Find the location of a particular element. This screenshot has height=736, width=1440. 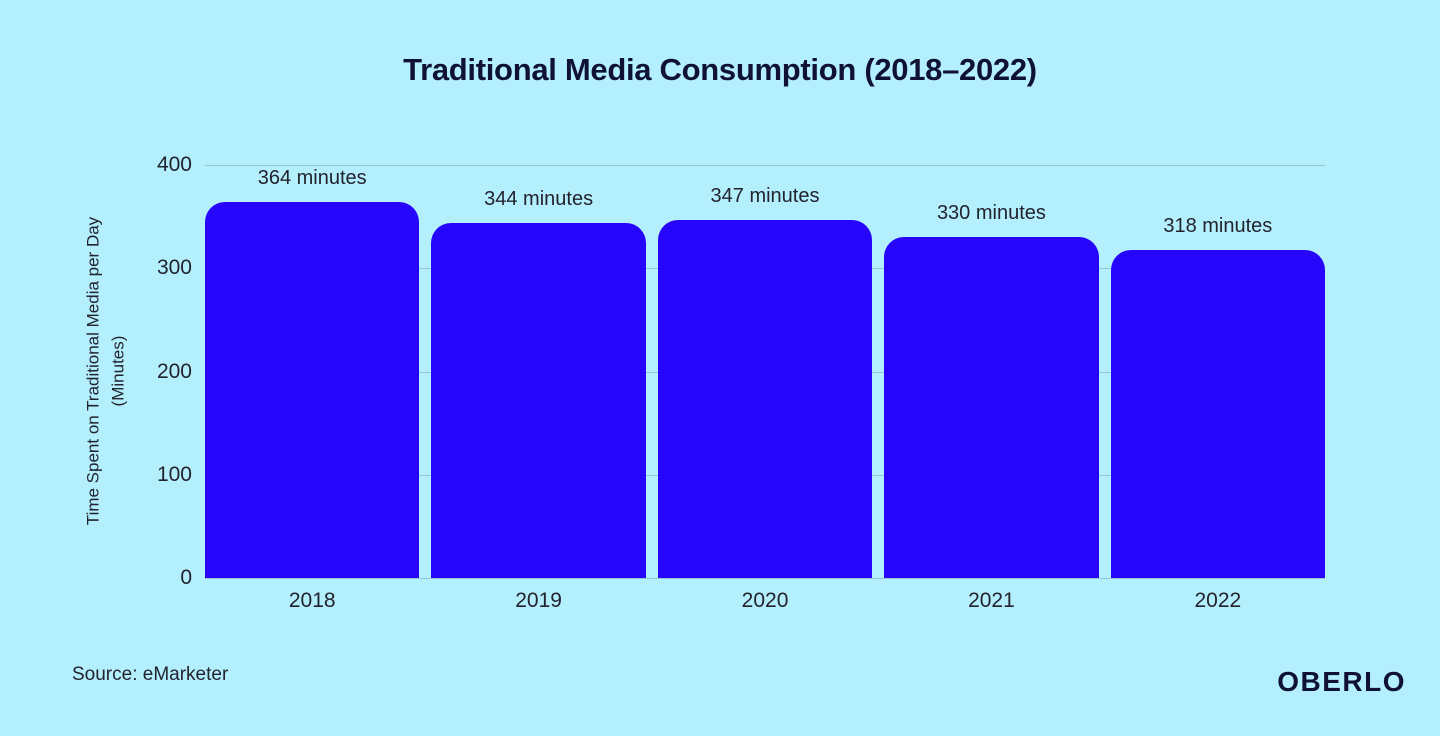

bar-2018 is located at coordinates (312, 390).